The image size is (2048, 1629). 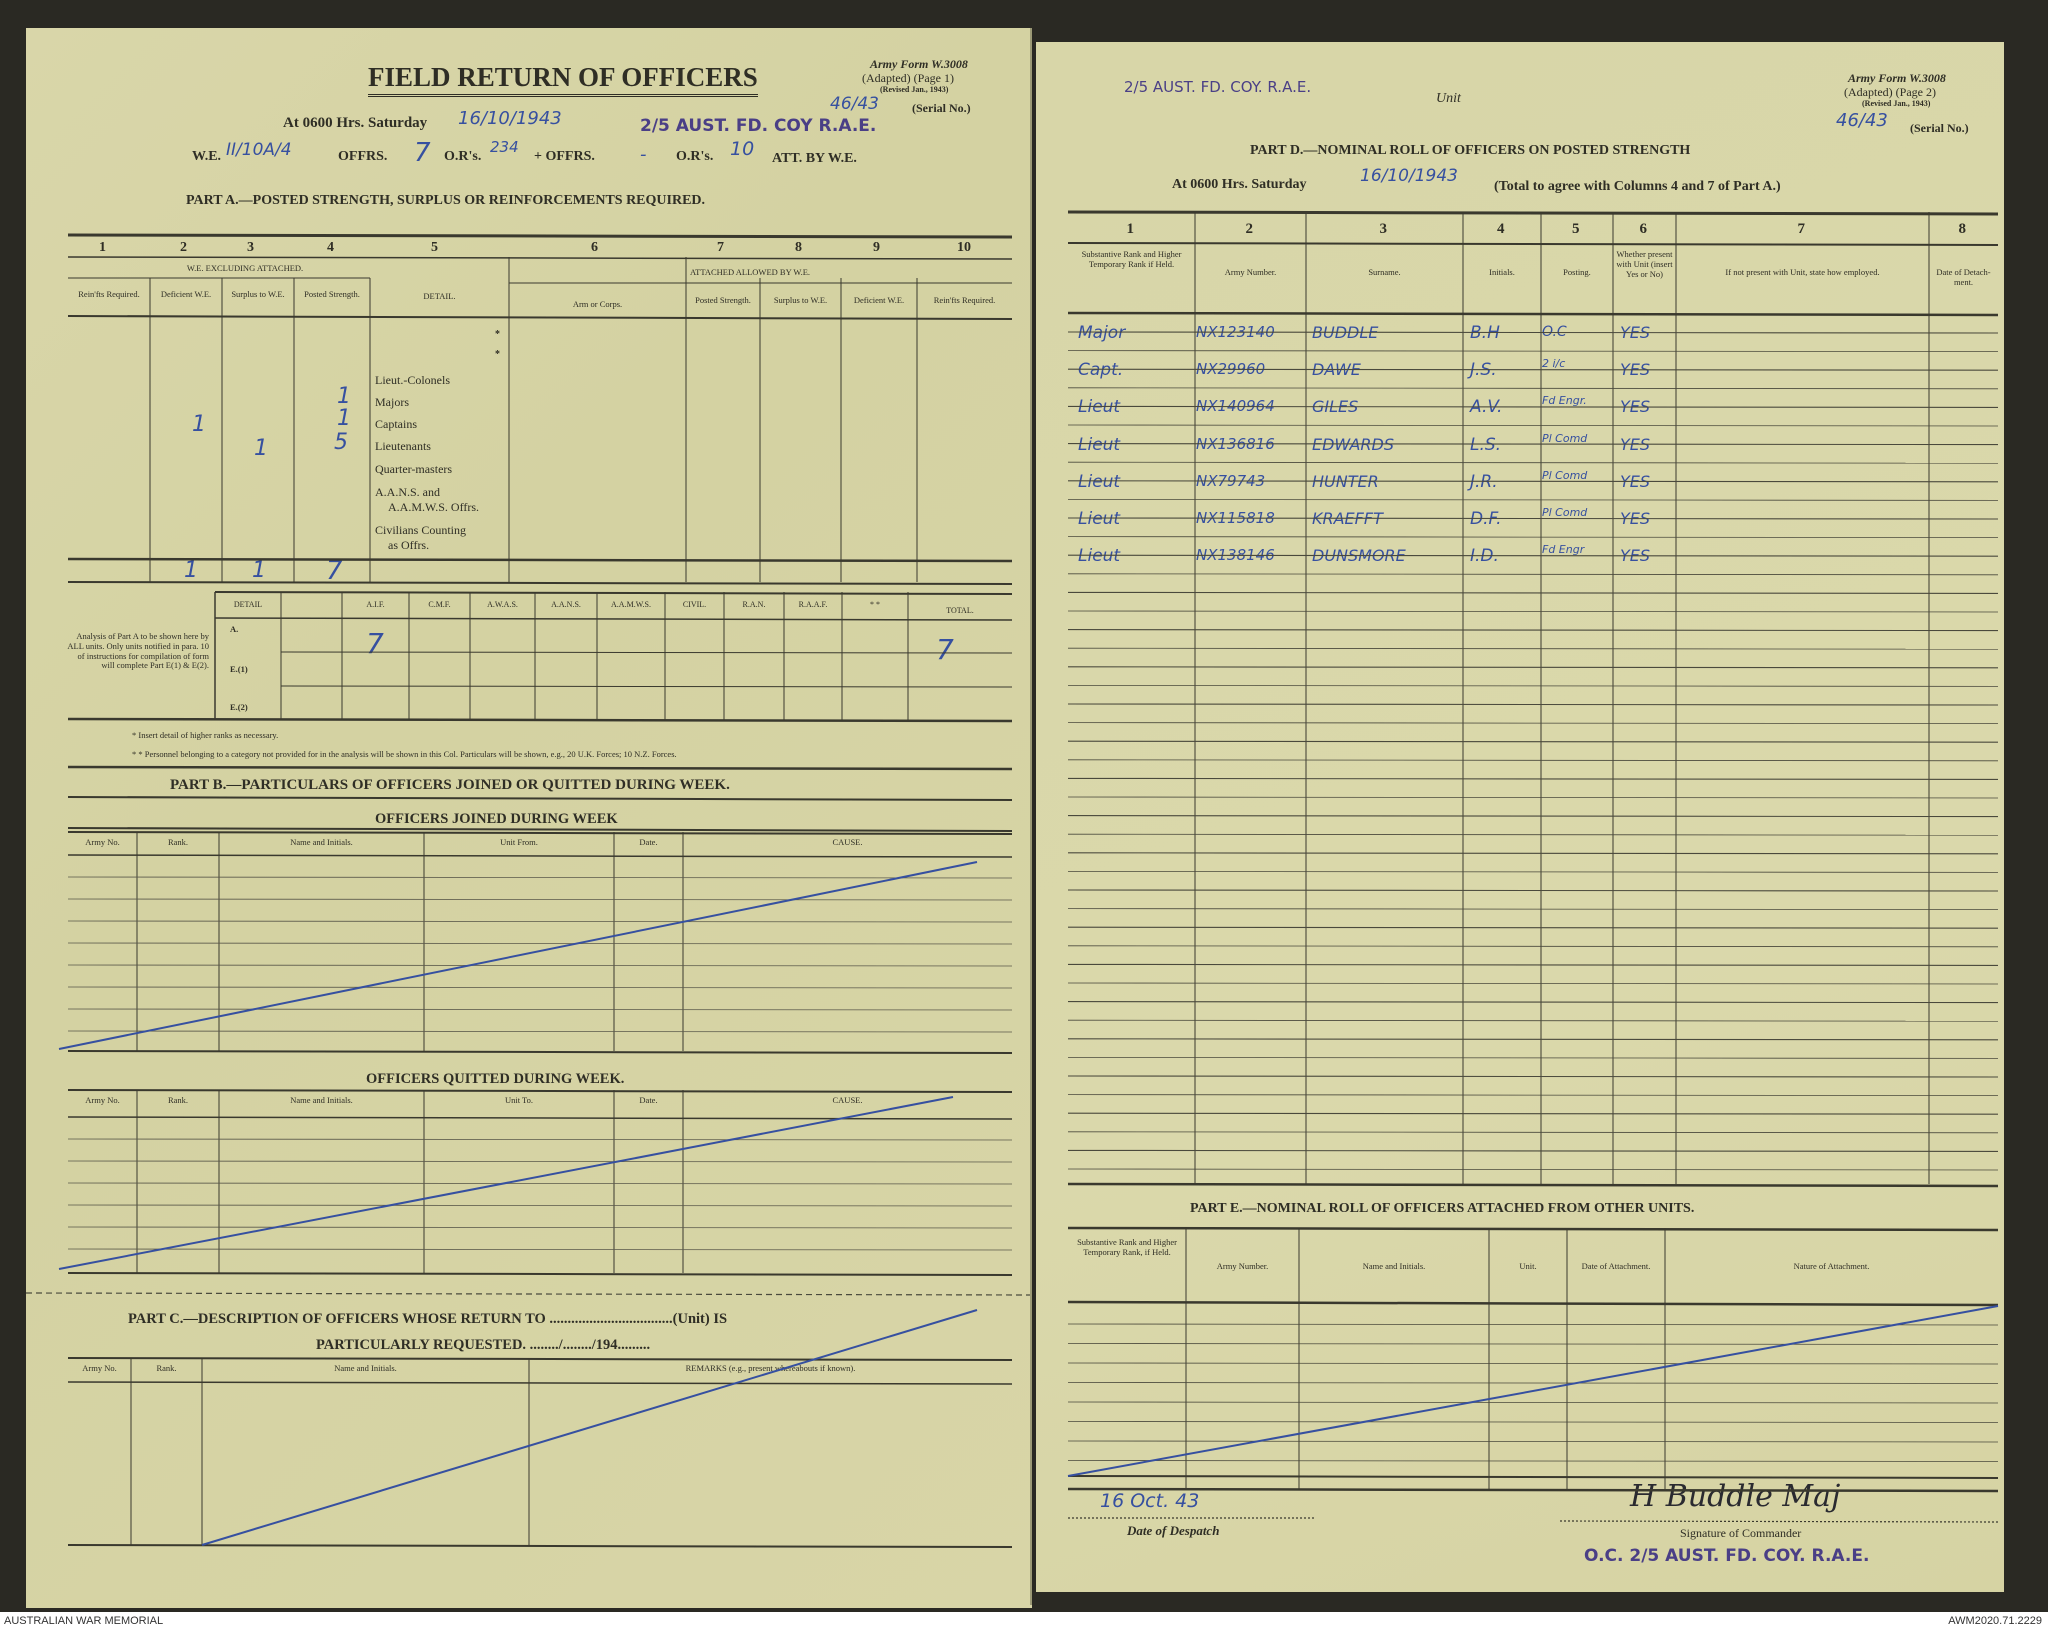 I want to click on roll-initials: A.V., so click(x=1486, y=407).